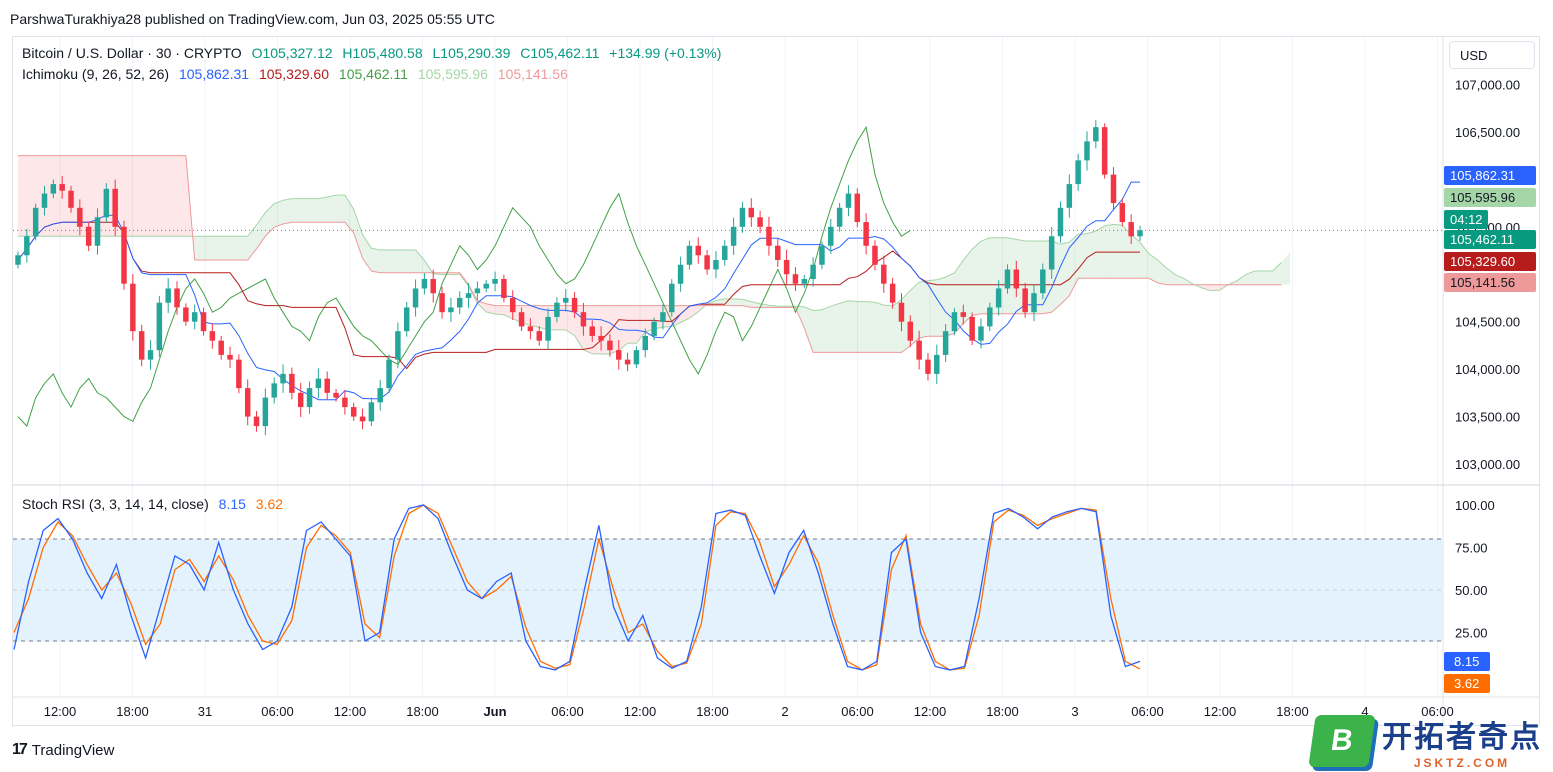  Describe the element at coordinates (1074, 711) in the screenshot. I see `time-tick-label: 3` at that location.